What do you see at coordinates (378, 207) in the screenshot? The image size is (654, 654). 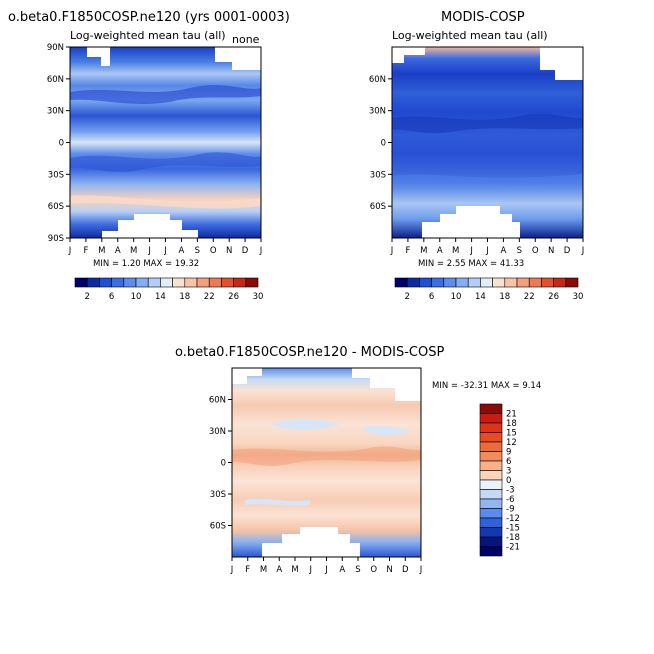 I see `p2-ytick-label: 60S` at bounding box center [378, 207].